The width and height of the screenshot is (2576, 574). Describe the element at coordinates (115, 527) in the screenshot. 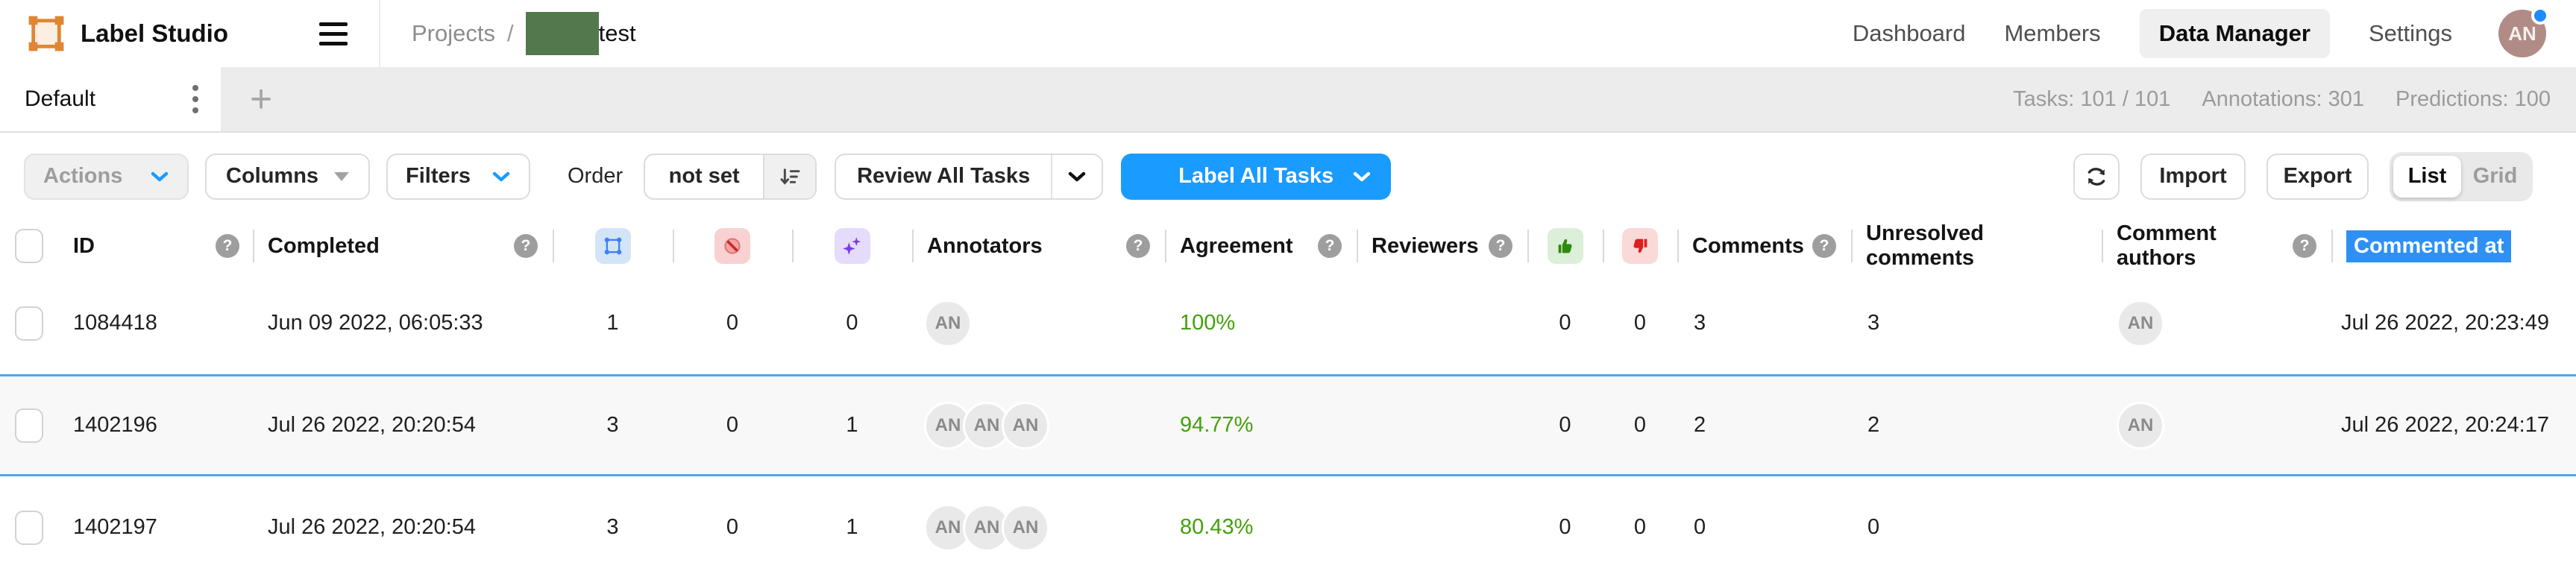

I see `cell-task-id: 1402197` at that location.